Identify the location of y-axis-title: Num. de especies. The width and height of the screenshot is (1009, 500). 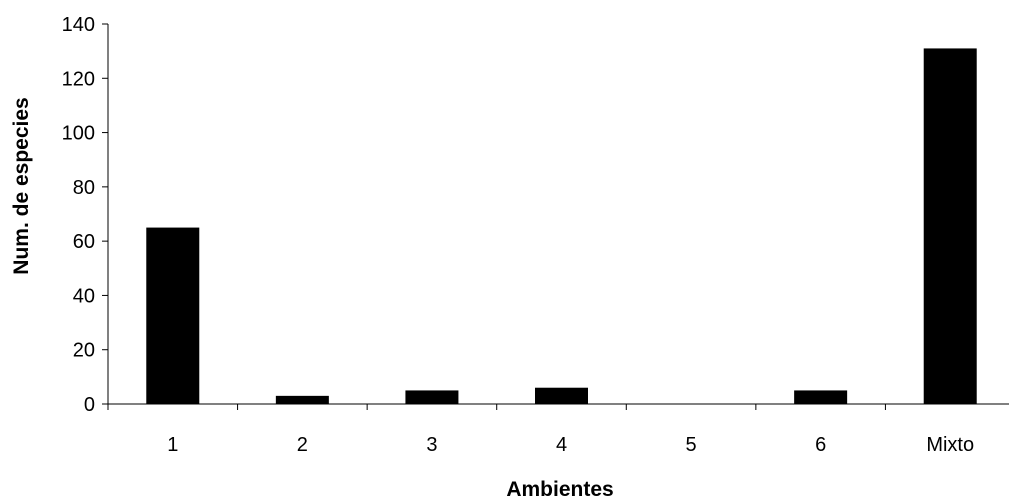
(21, 185).